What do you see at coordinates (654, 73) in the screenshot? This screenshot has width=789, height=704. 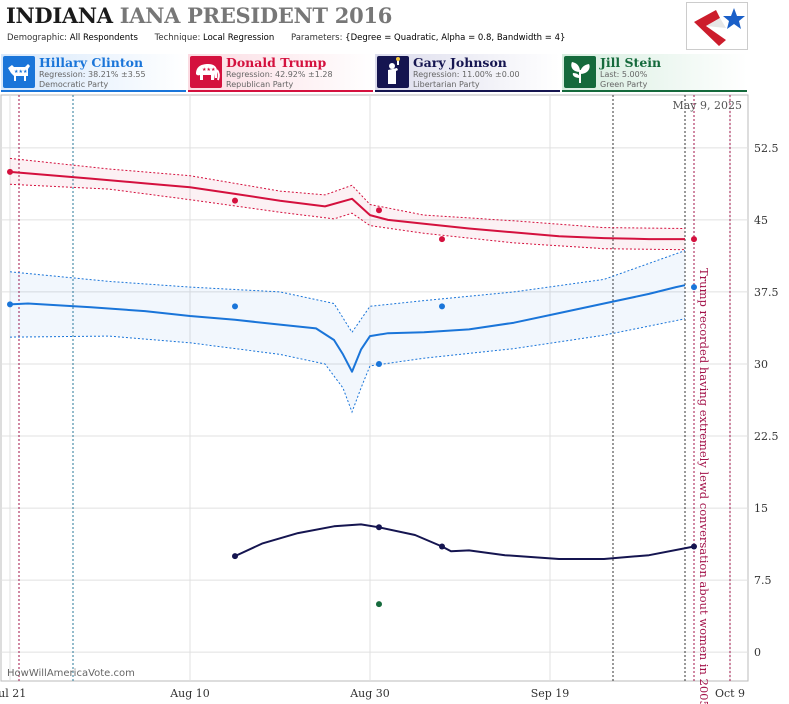 I see `candidate-card-stein: Jill Stein Last: 5.00% Green Party` at bounding box center [654, 73].